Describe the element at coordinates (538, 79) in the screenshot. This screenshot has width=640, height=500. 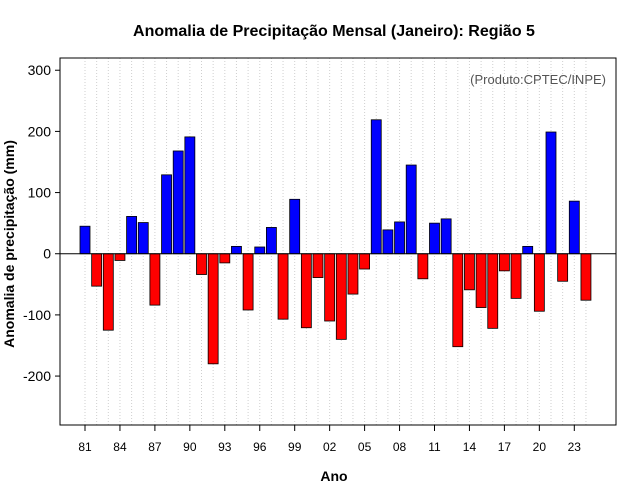
I see `source-note: (Produto:CPTEC/INPE)` at that location.